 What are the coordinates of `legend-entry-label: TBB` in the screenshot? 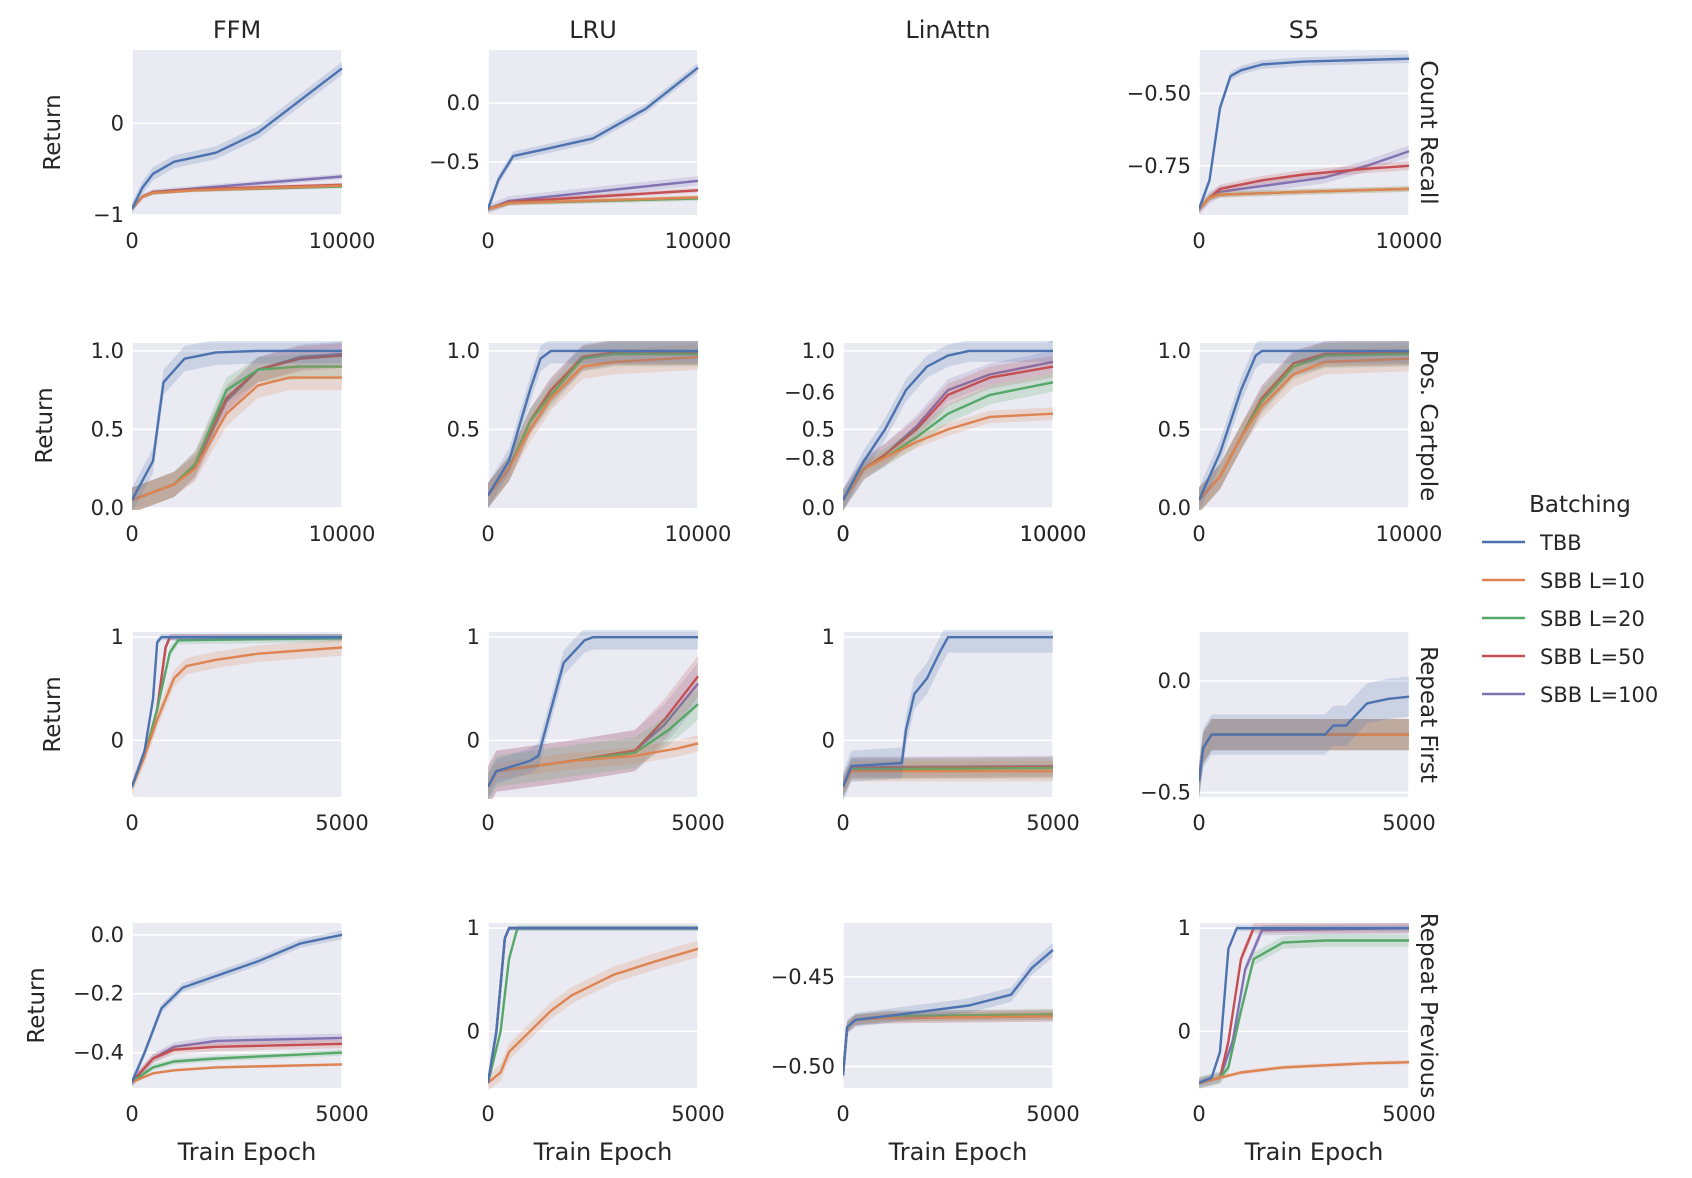 It's located at (1560, 543).